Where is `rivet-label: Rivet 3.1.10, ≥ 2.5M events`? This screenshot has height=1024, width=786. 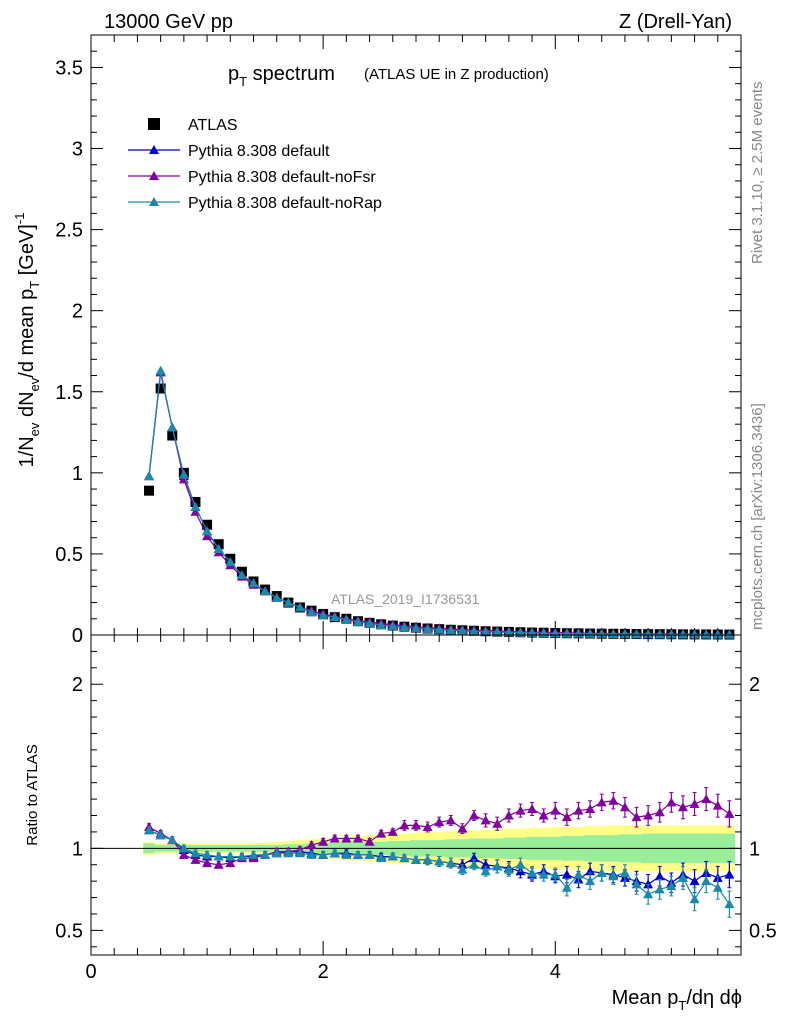
rivet-label: Rivet 3.1.10, ≥ 2.5M events is located at coordinates (757, 173).